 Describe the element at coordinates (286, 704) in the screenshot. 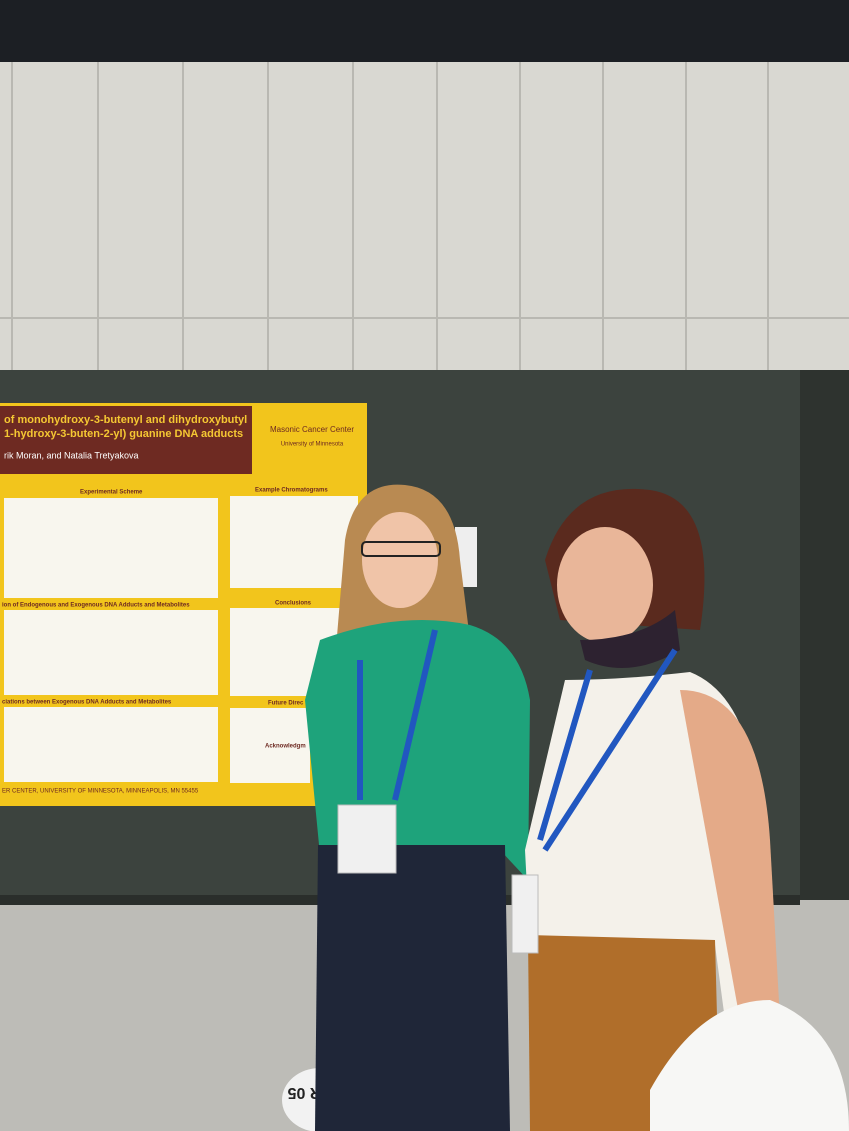

I see `section-title: Future Direc` at that location.